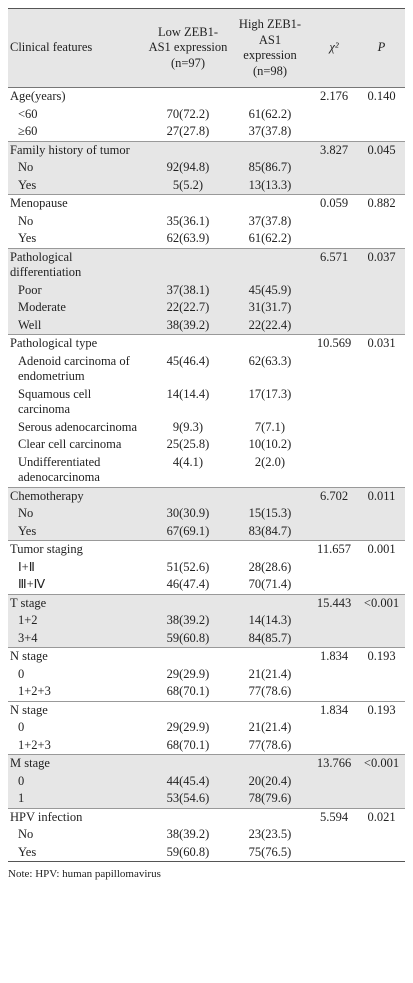 This screenshot has width=413, height=983. I want to click on chi-square: 6.702, so click(334, 495).